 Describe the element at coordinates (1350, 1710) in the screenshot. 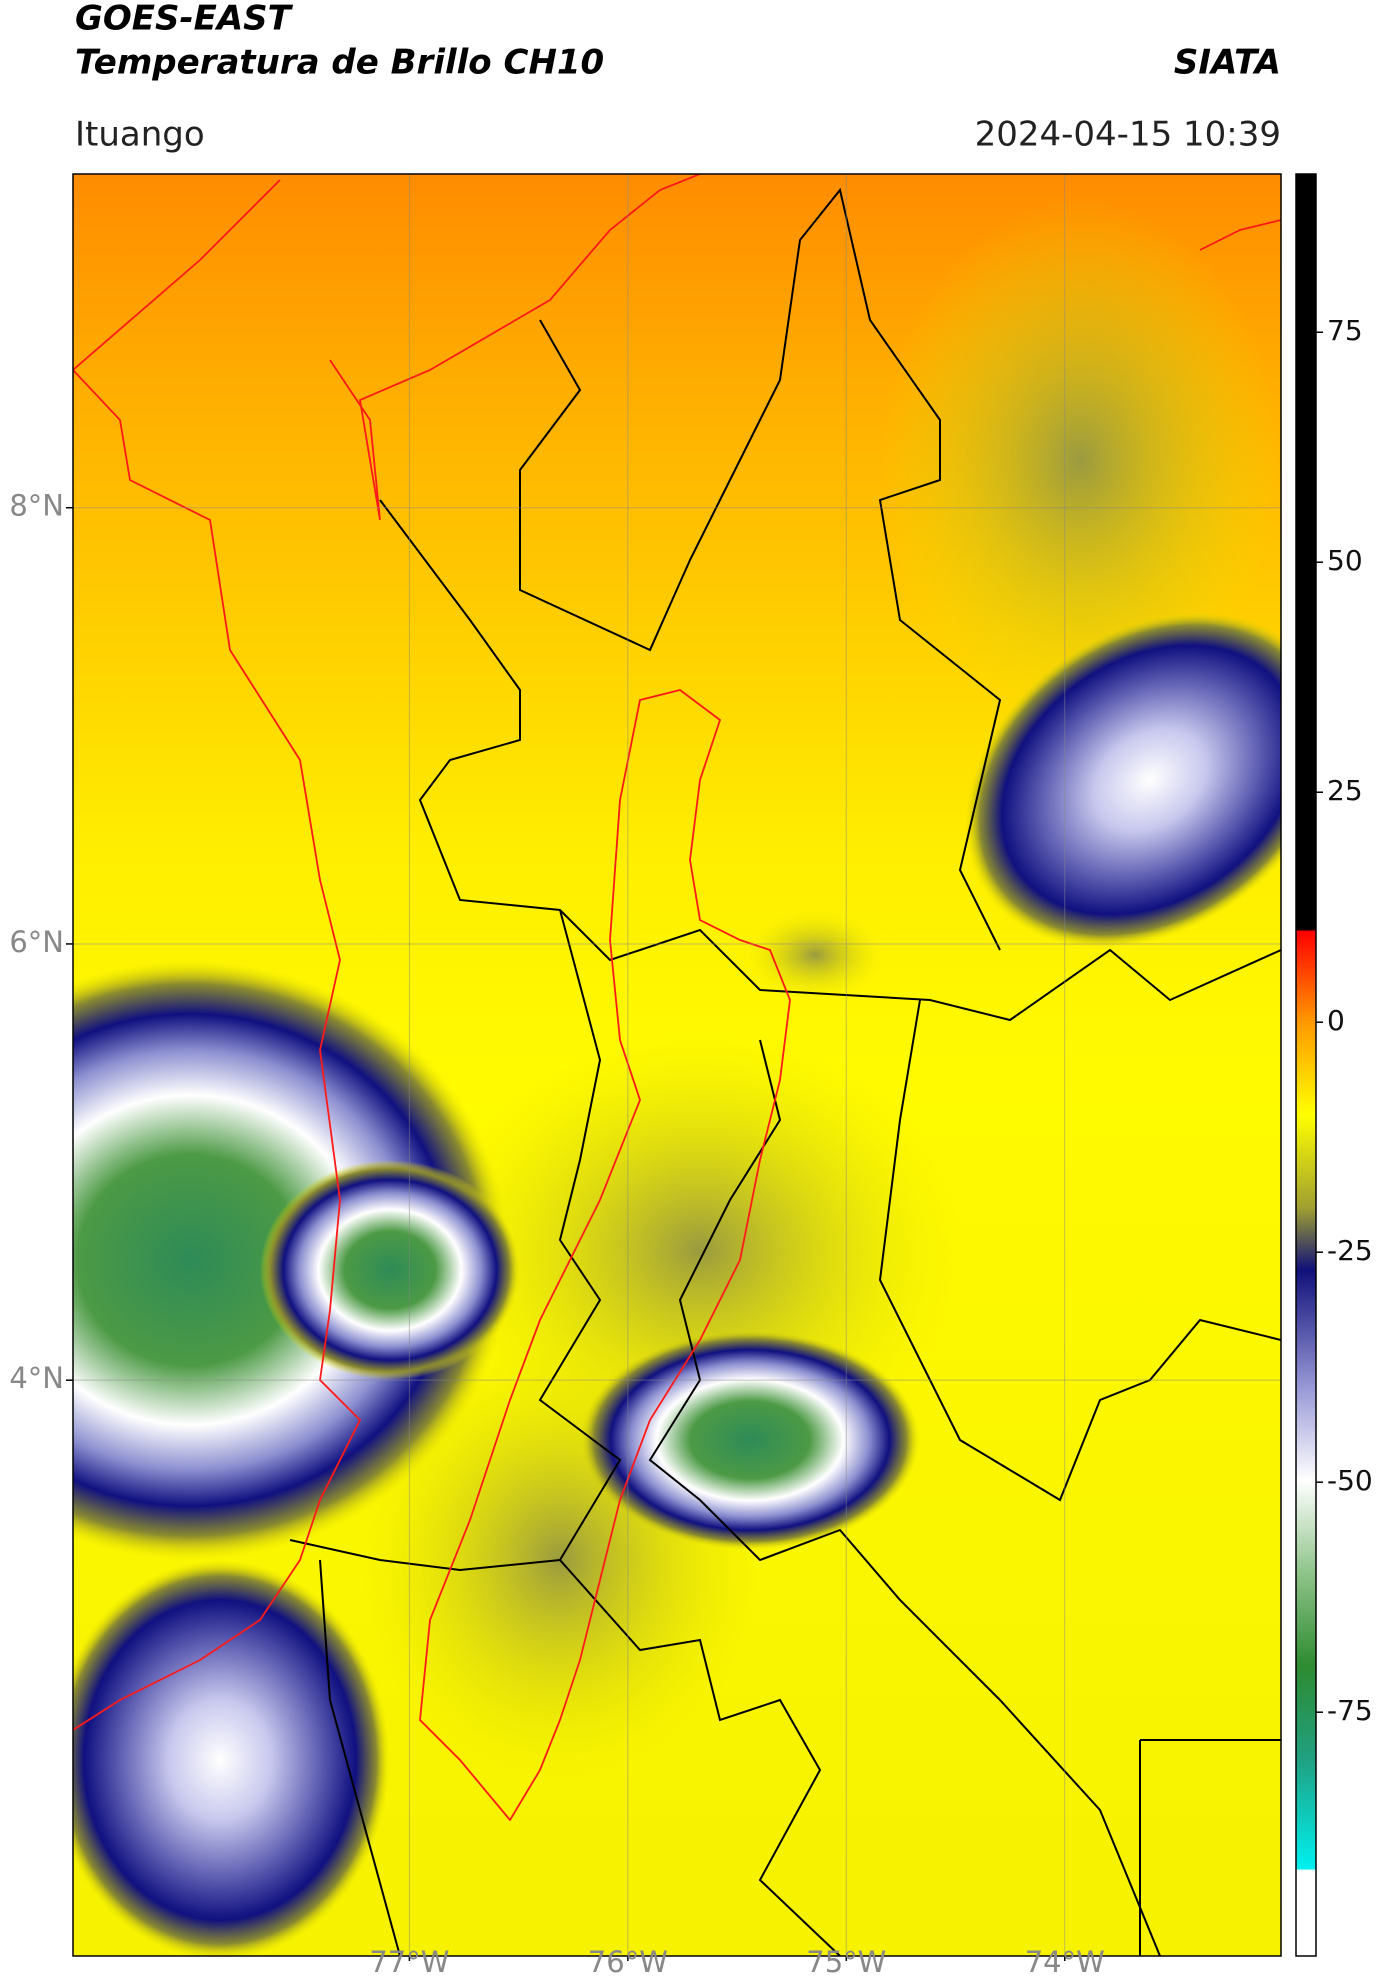

I see `colorbar-tick-label: -75` at that location.